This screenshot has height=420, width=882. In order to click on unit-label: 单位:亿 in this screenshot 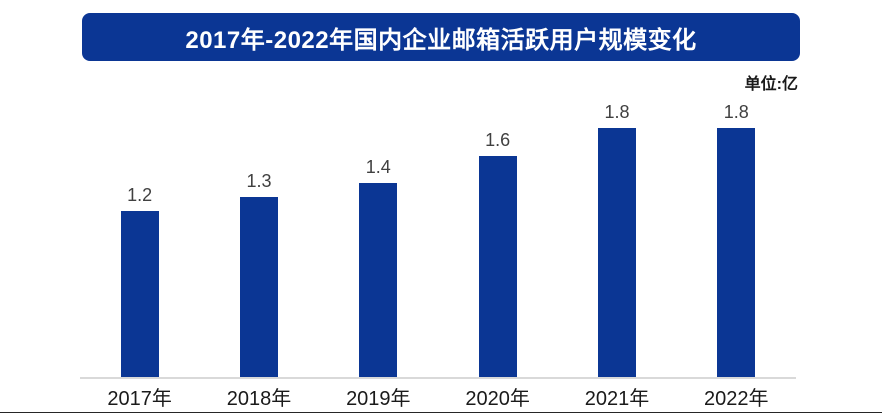, I will do `click(771, 84)`.